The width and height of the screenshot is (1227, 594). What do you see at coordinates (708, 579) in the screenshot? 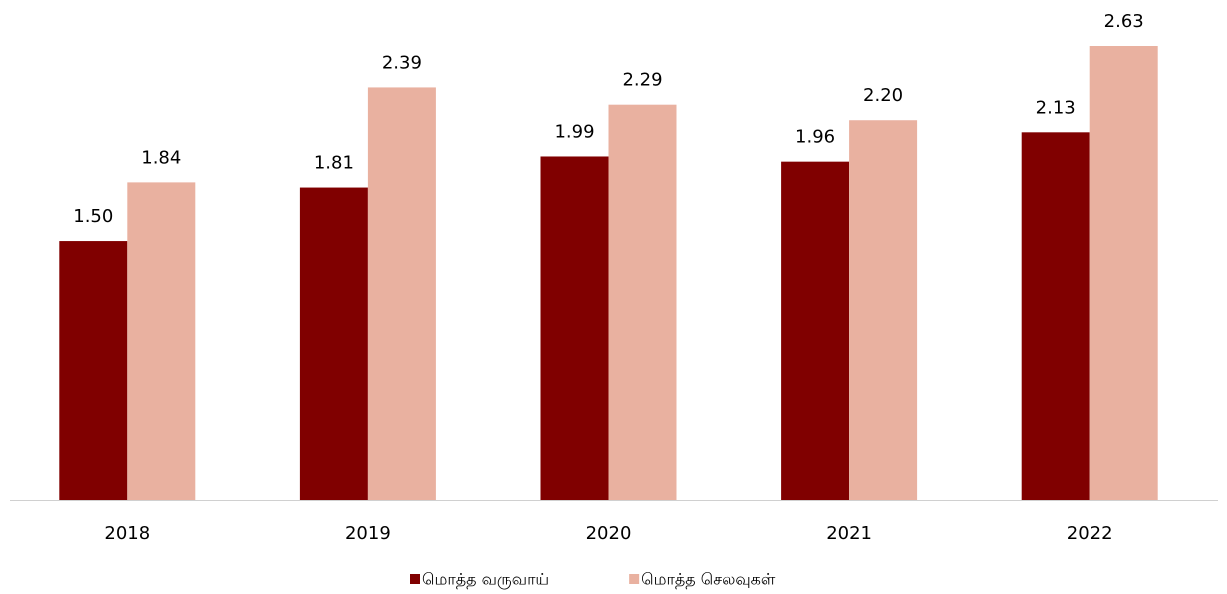
I see `legend-label: மொத்த செலவுகள்` at bounding box center [708, 579].